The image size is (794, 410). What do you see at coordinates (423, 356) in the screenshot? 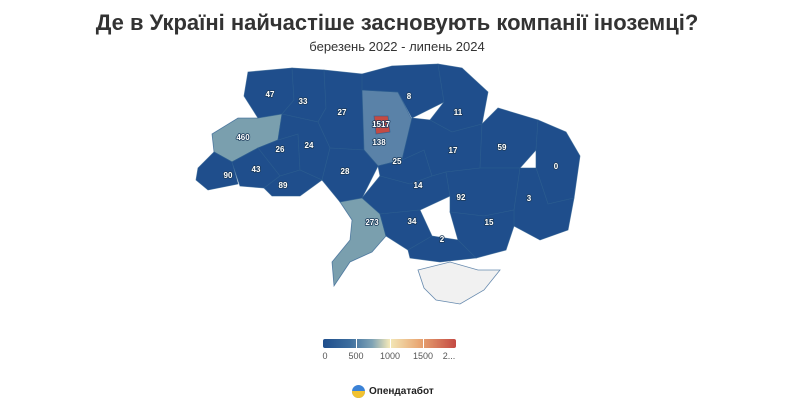
I see `legend-tick-1500: 1500` at bounding box center [423, 356].